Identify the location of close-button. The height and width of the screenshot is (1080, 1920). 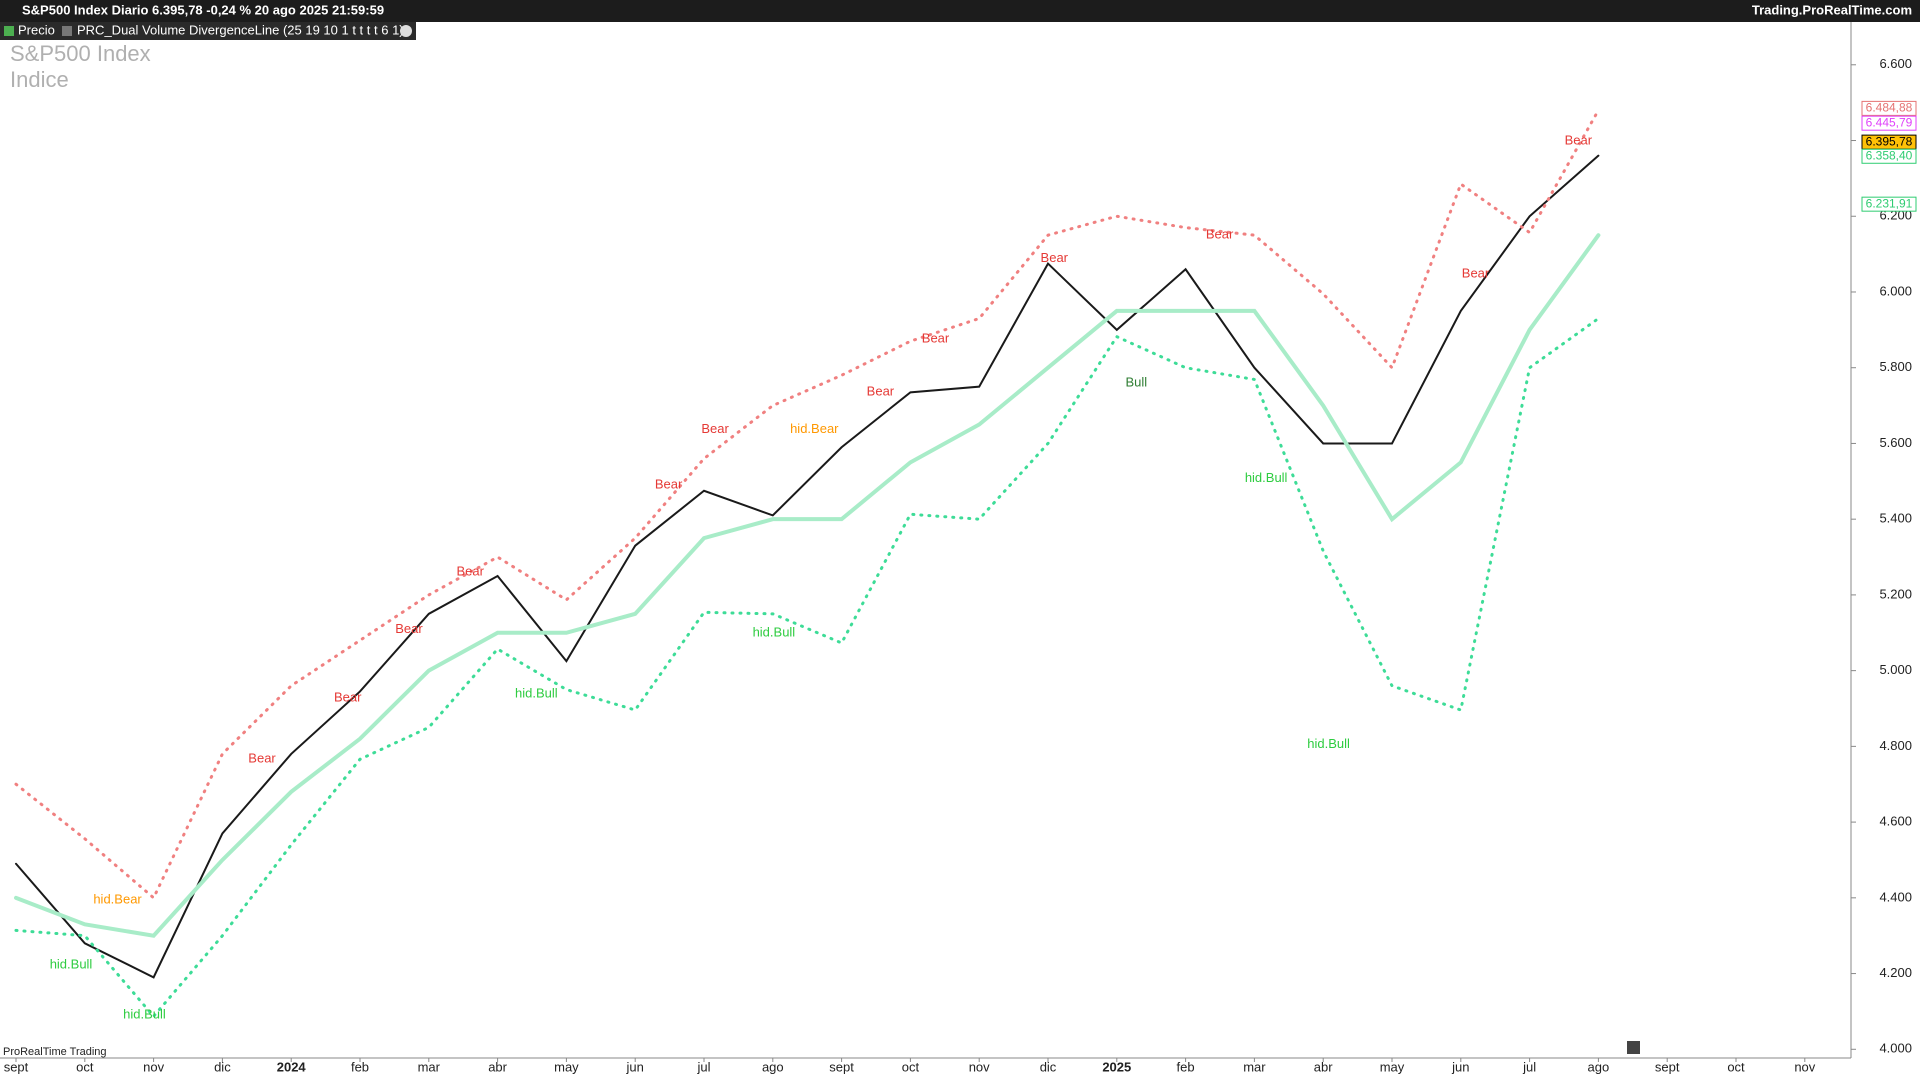
(406, 31).